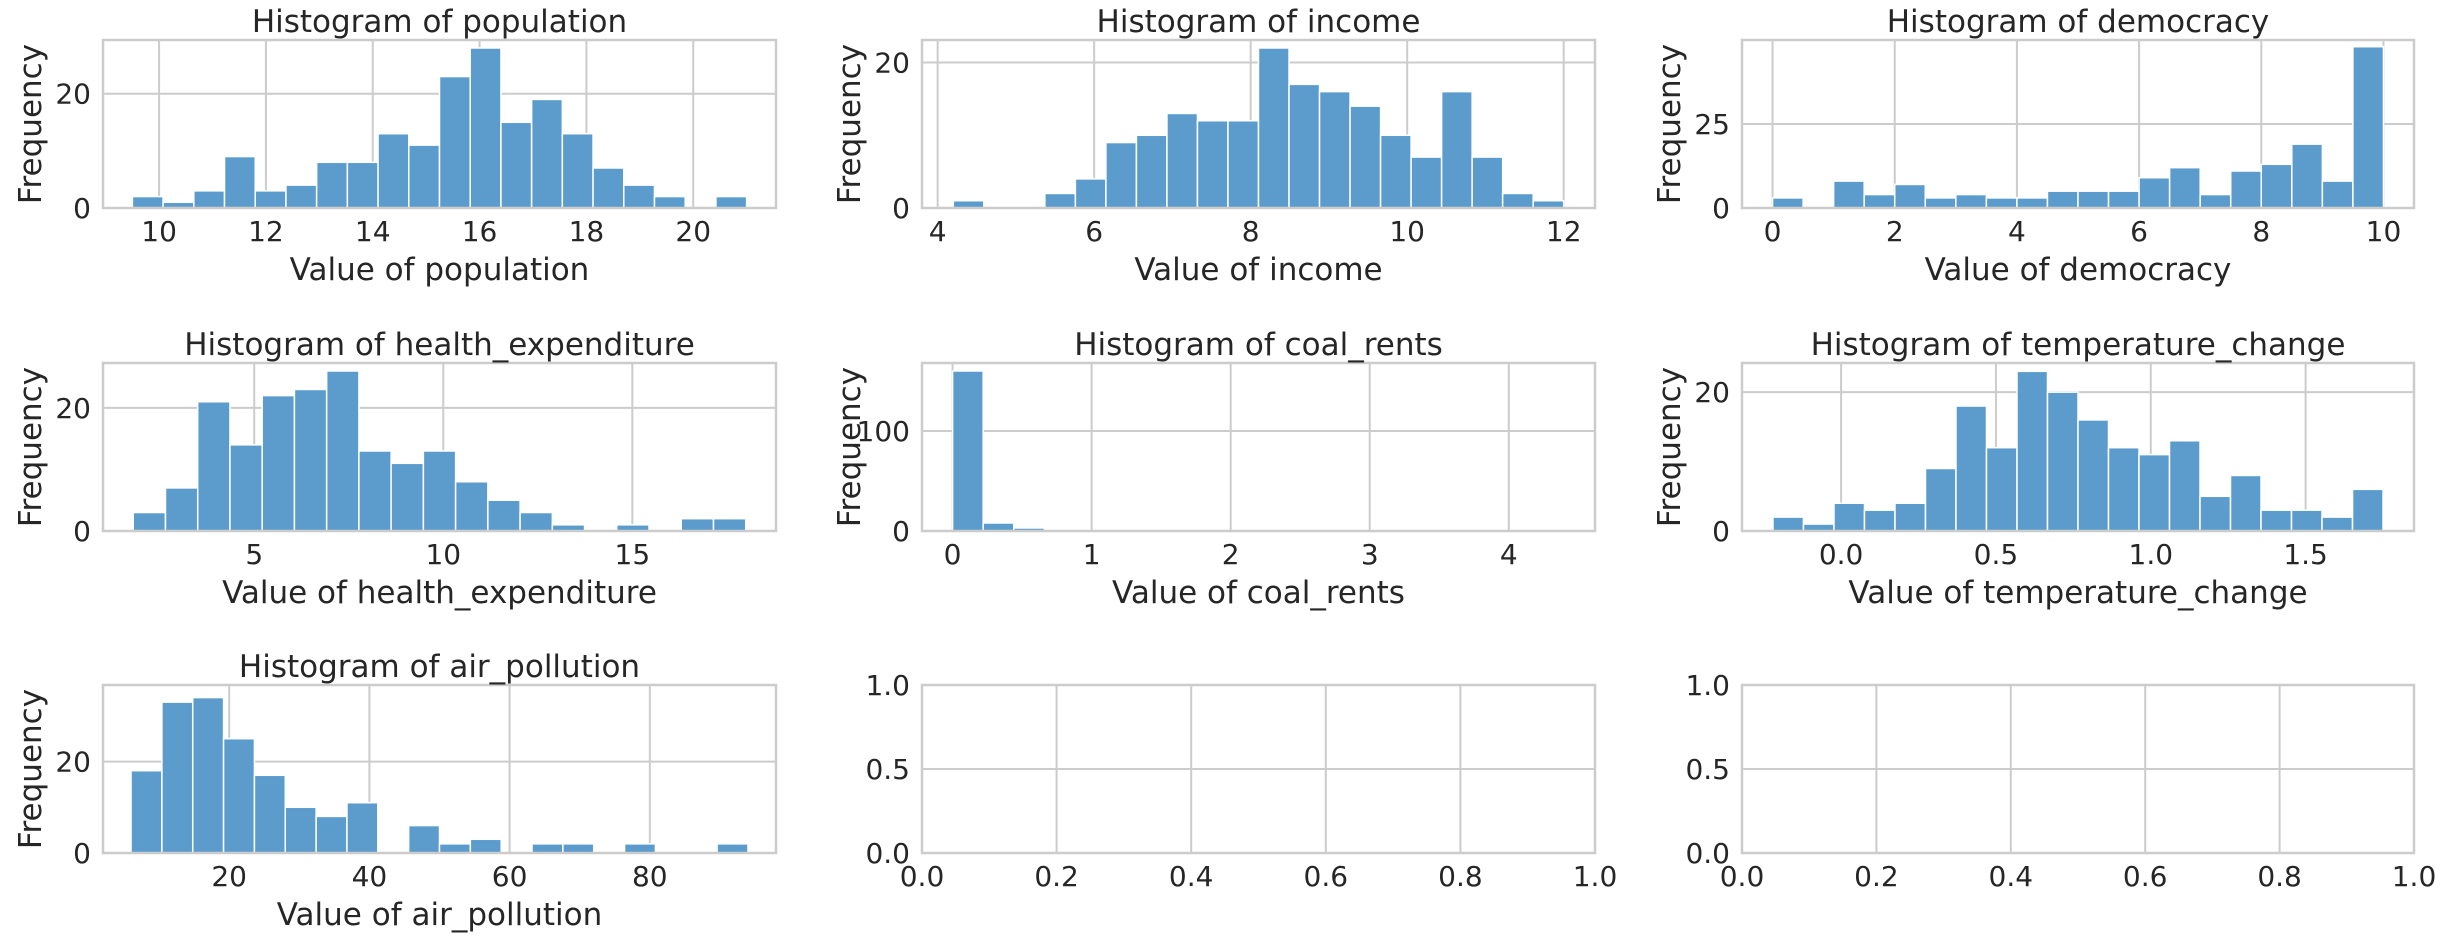 This screenshot has width=2447, height=947. What do you see at coordinates (1595, 876) in the screenshot?
I see `x-tick-label: 1.0` at bounding box center [1595, 876].